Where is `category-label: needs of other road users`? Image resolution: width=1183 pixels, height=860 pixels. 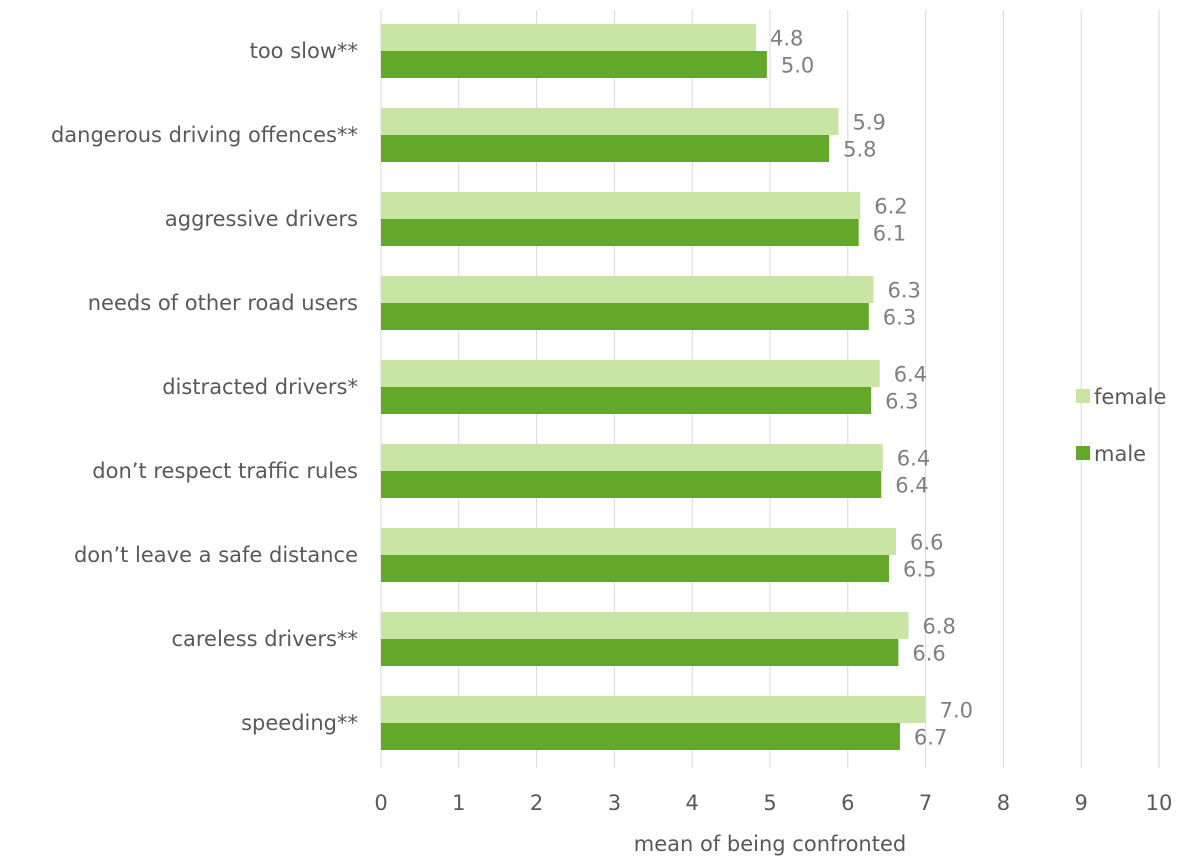 category-label: needs of other road users is located at coordinates (223, 303).